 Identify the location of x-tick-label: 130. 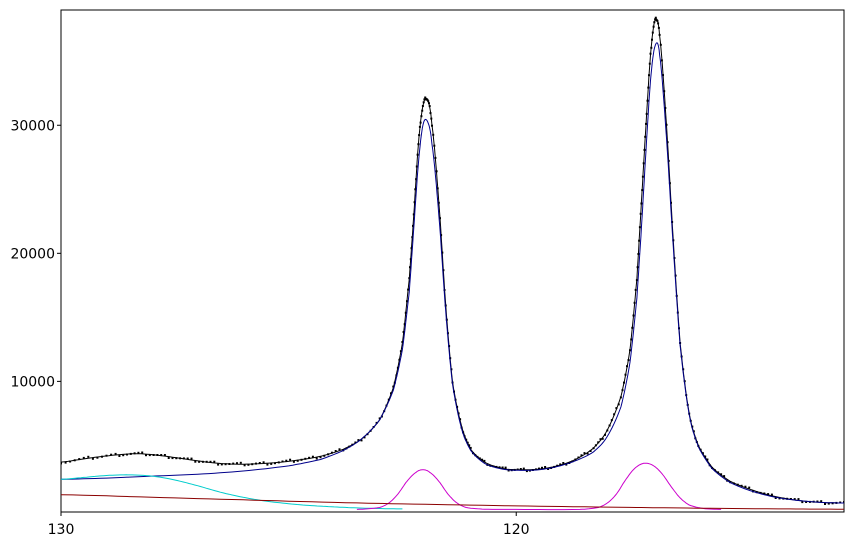
(61, 530).